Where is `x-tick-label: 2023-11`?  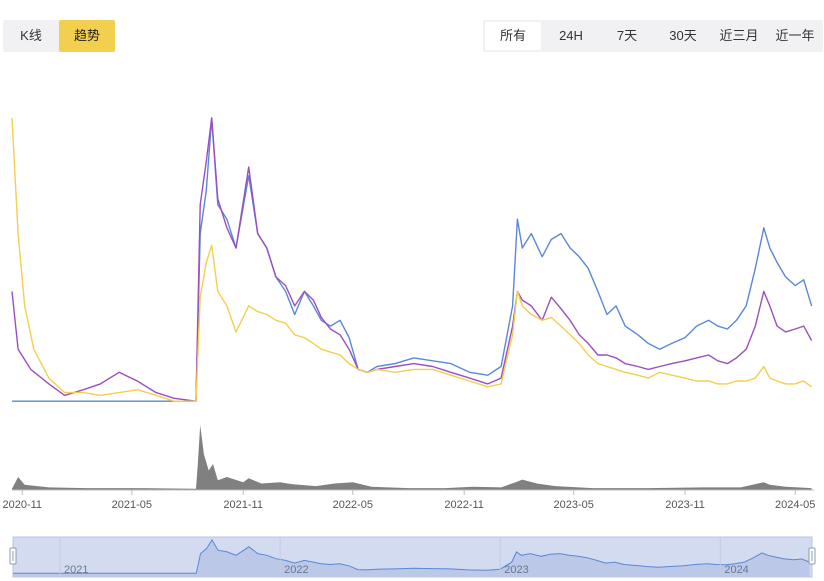 x-tick-label: 2023-11 is located at coordinates (685, 505).